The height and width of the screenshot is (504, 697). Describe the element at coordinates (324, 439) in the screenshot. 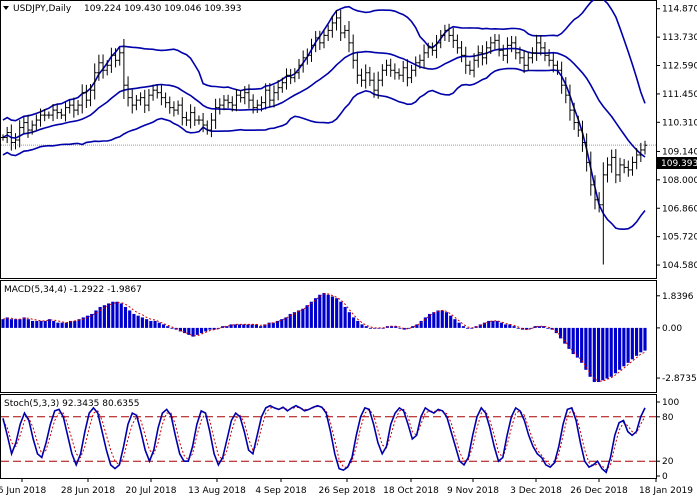

I see `stoch-k-line` at that location.